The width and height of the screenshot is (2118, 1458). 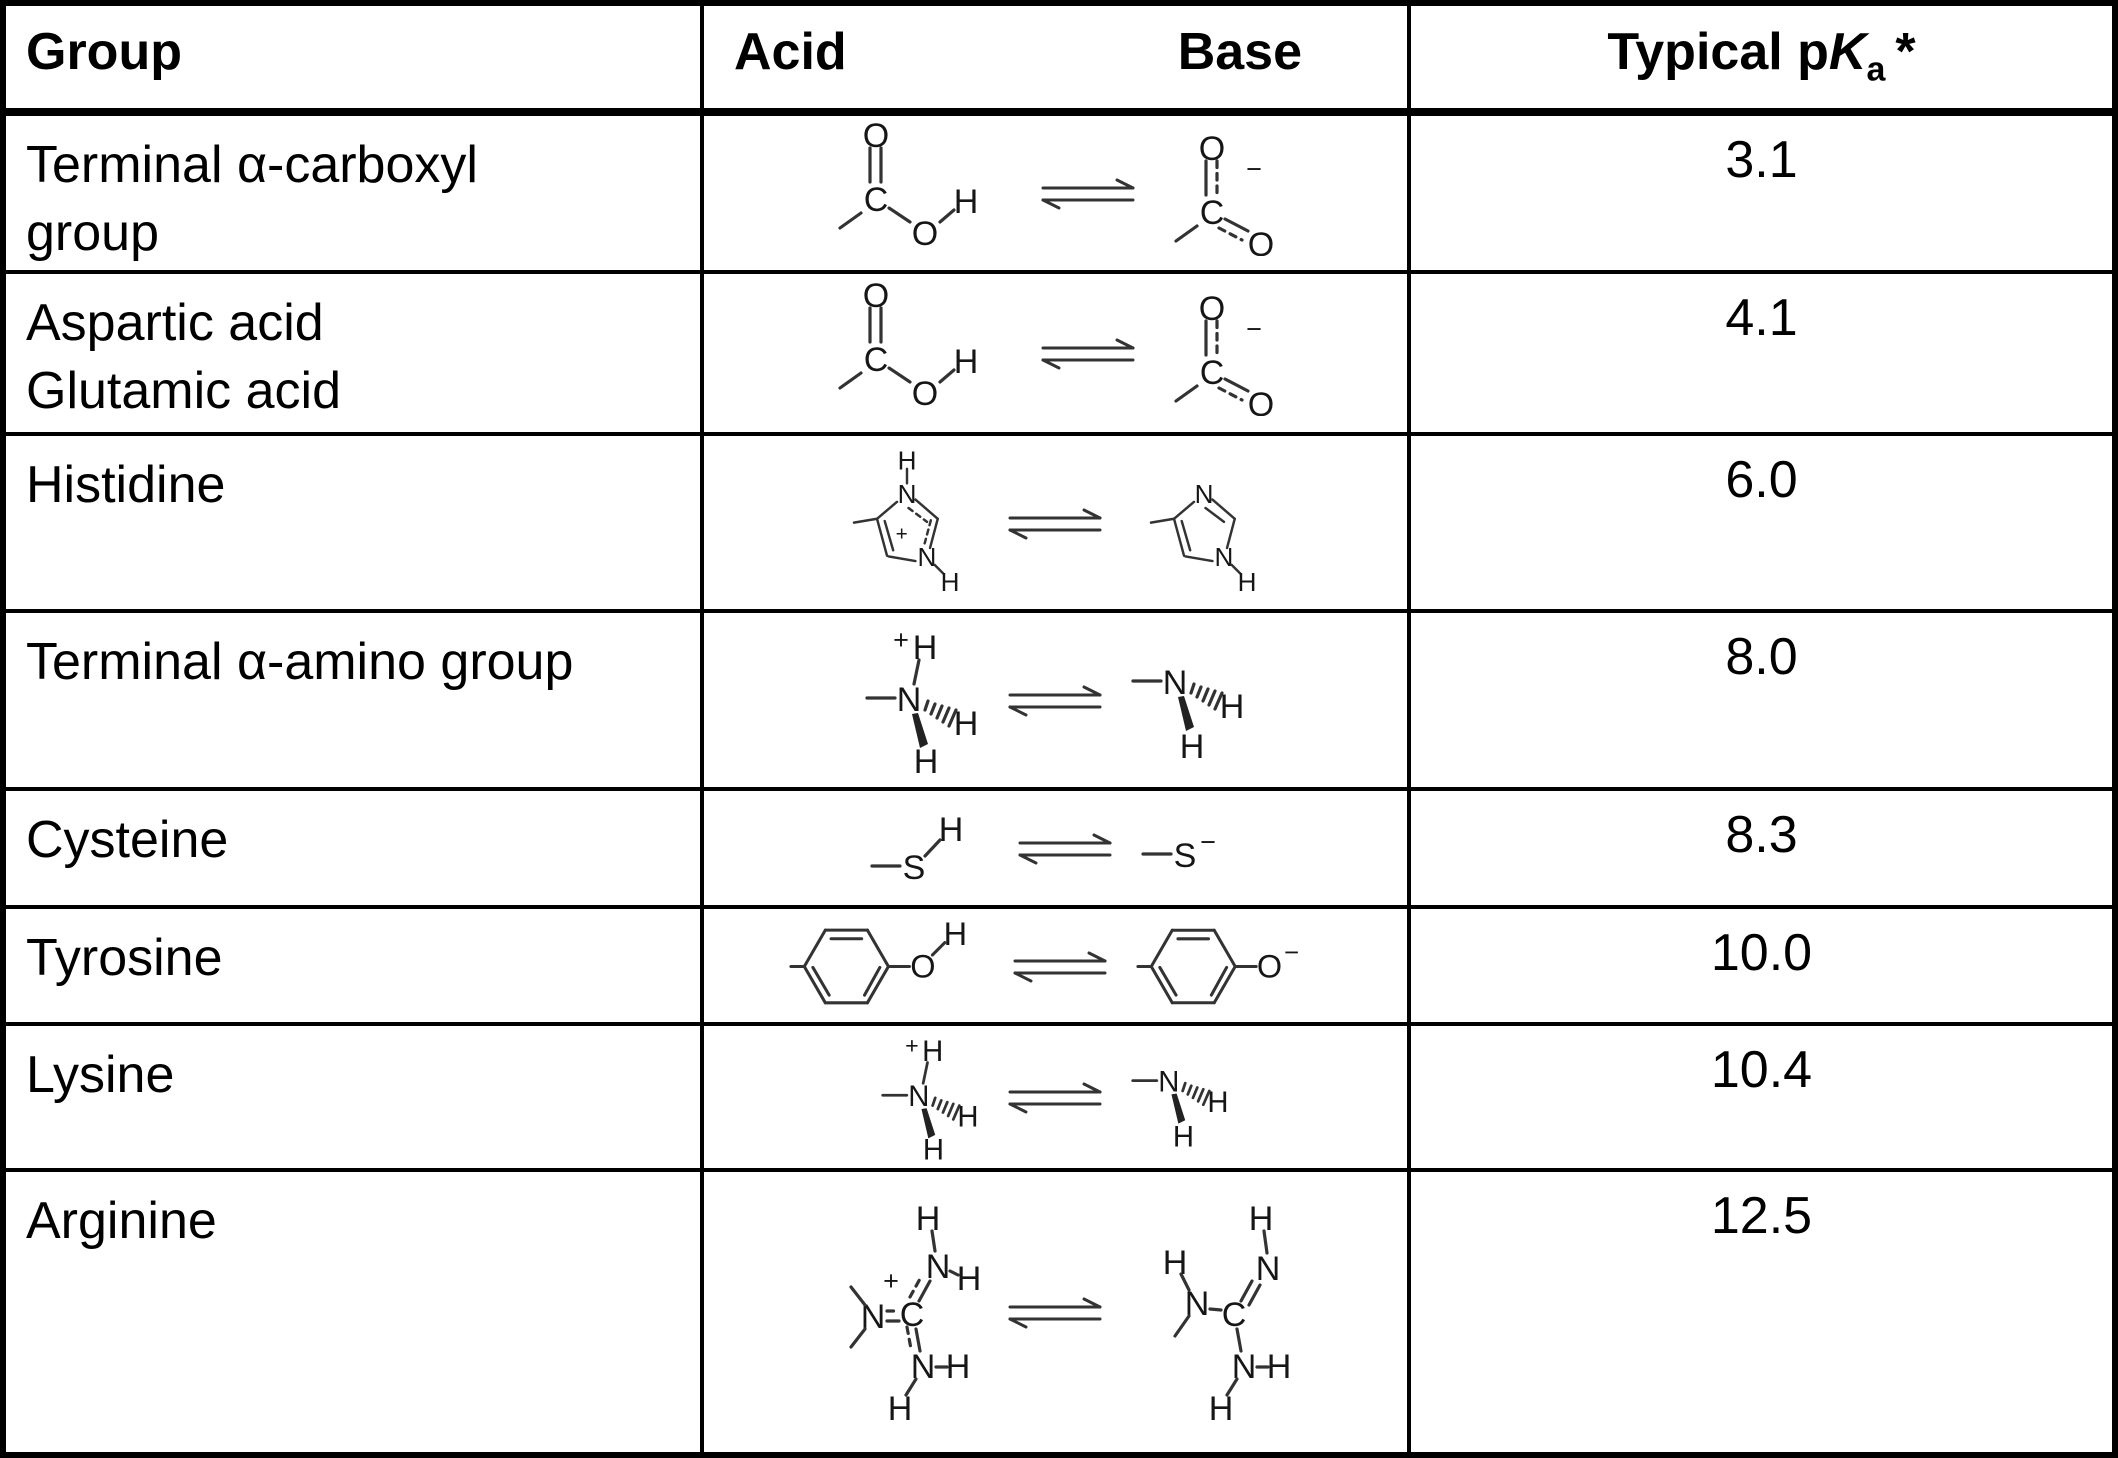 What do you see at coordinates (1204, 523) in the screenshot?
I see `imidazole-structure` at bounding box center [1204, 523].